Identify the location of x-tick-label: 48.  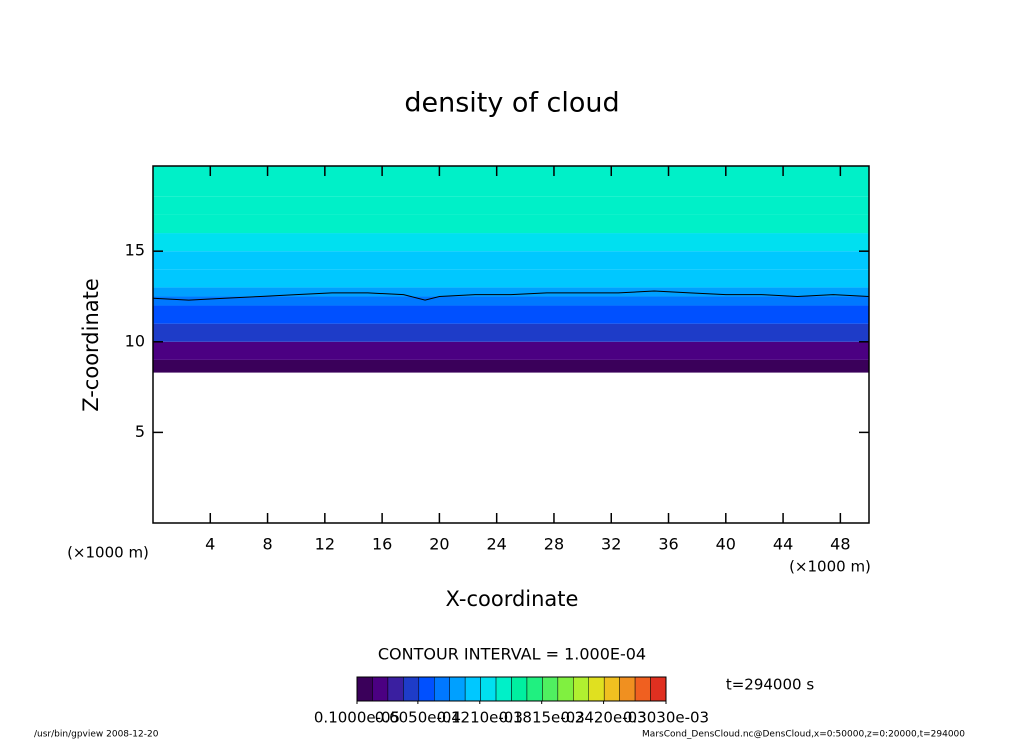
(840, 544).